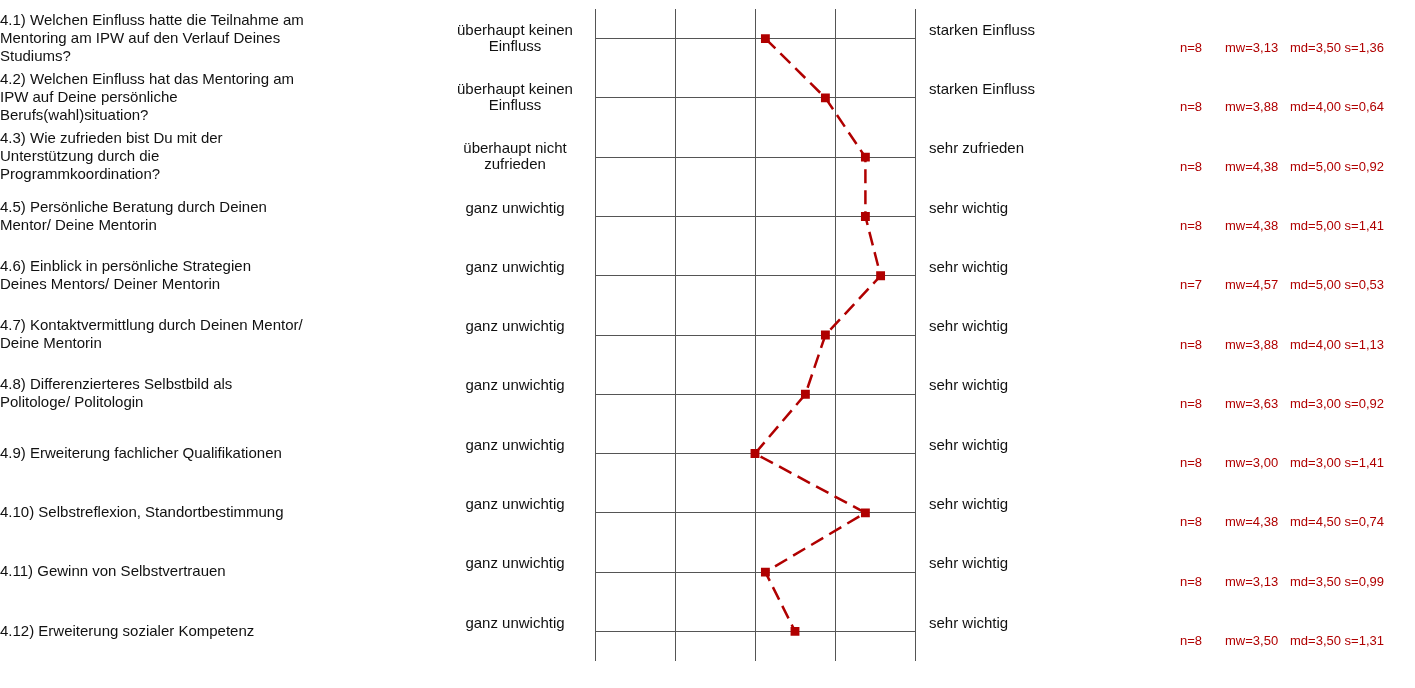 This screenshot has height=688, width=1415. What do you see at coordinates (1337, 107) in the screenshot?
I see `text: md=4,00 s=0,64` at bounding box center [1337, 107].